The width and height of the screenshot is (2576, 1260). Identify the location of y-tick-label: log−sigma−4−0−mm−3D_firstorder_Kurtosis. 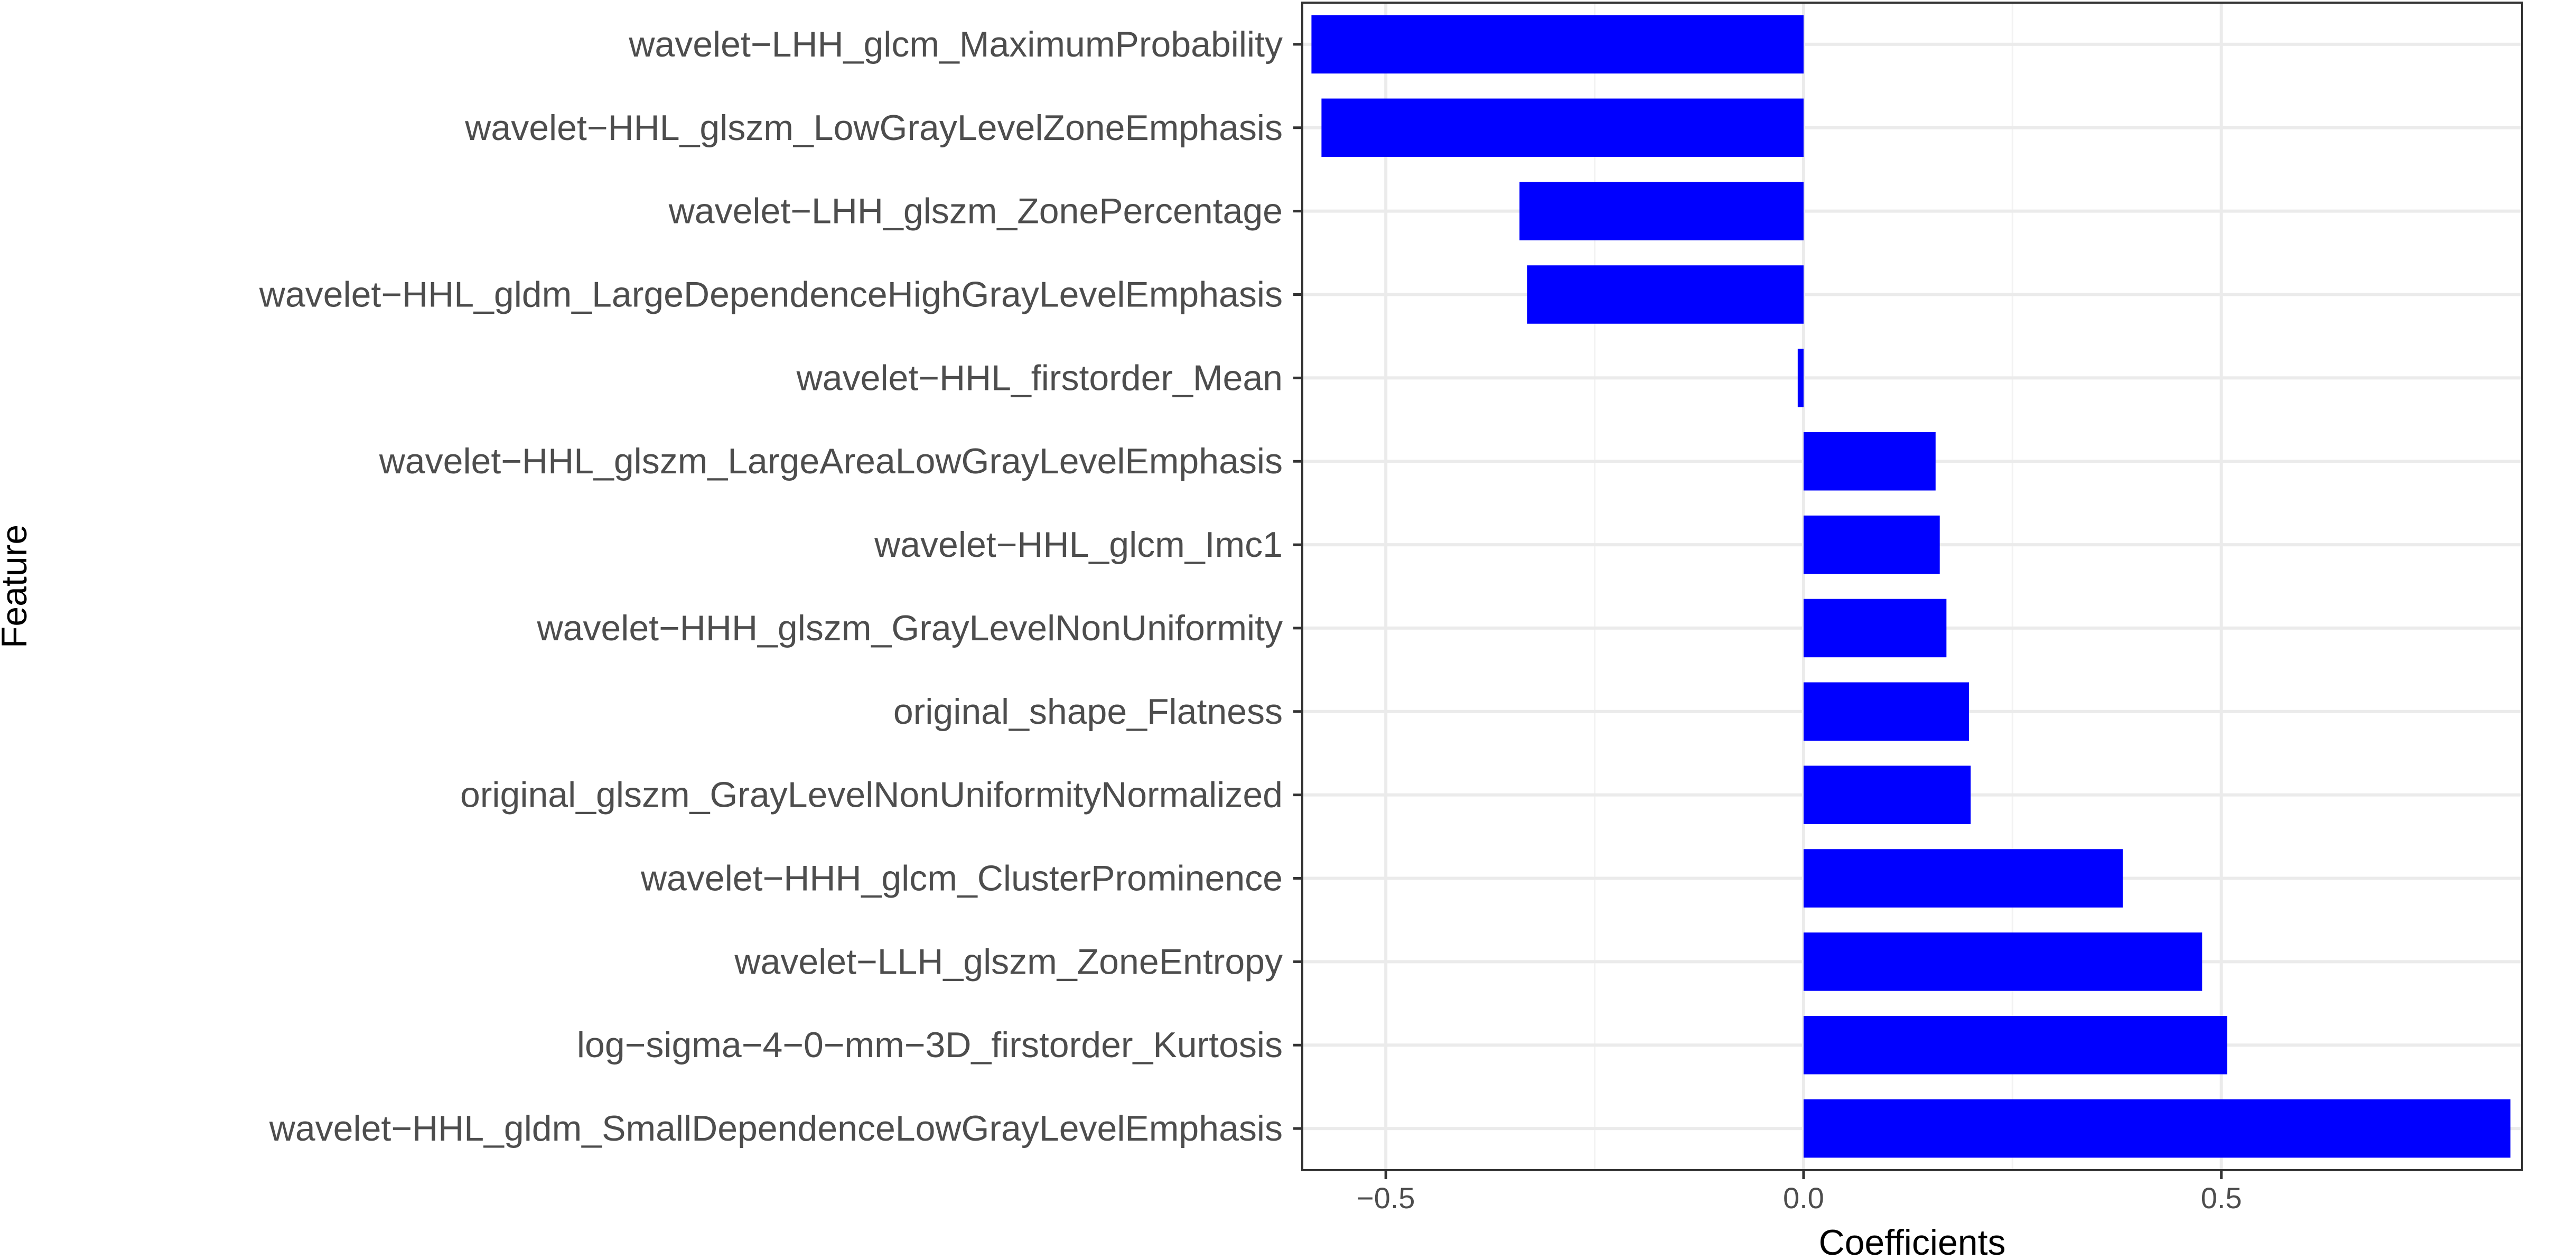
(930, 1045).